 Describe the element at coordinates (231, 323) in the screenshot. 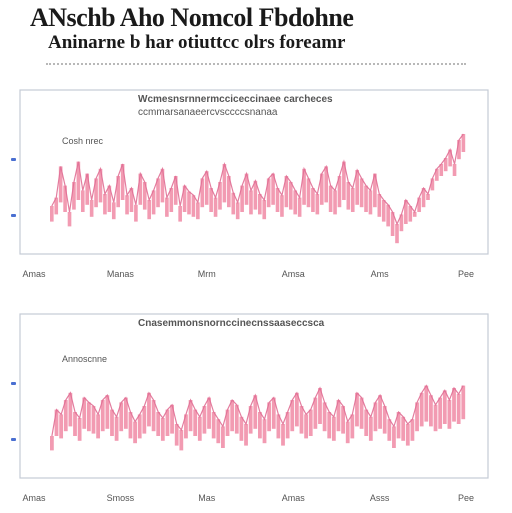

I see `chart-title: Cnasemmonsnornccinecnssaaseccsca` at that location.